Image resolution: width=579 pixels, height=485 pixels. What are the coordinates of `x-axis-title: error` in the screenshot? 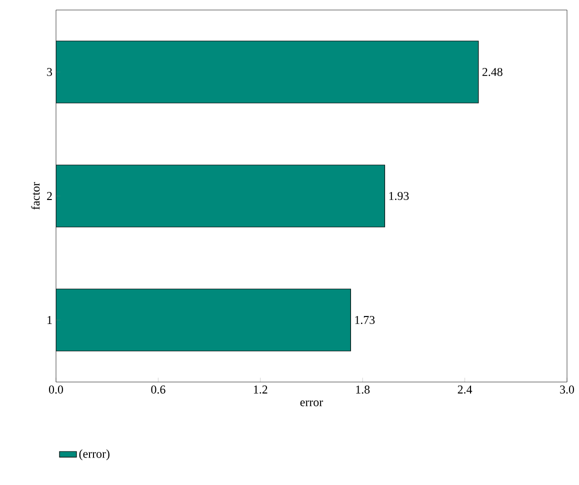 It's located at (312, 403).